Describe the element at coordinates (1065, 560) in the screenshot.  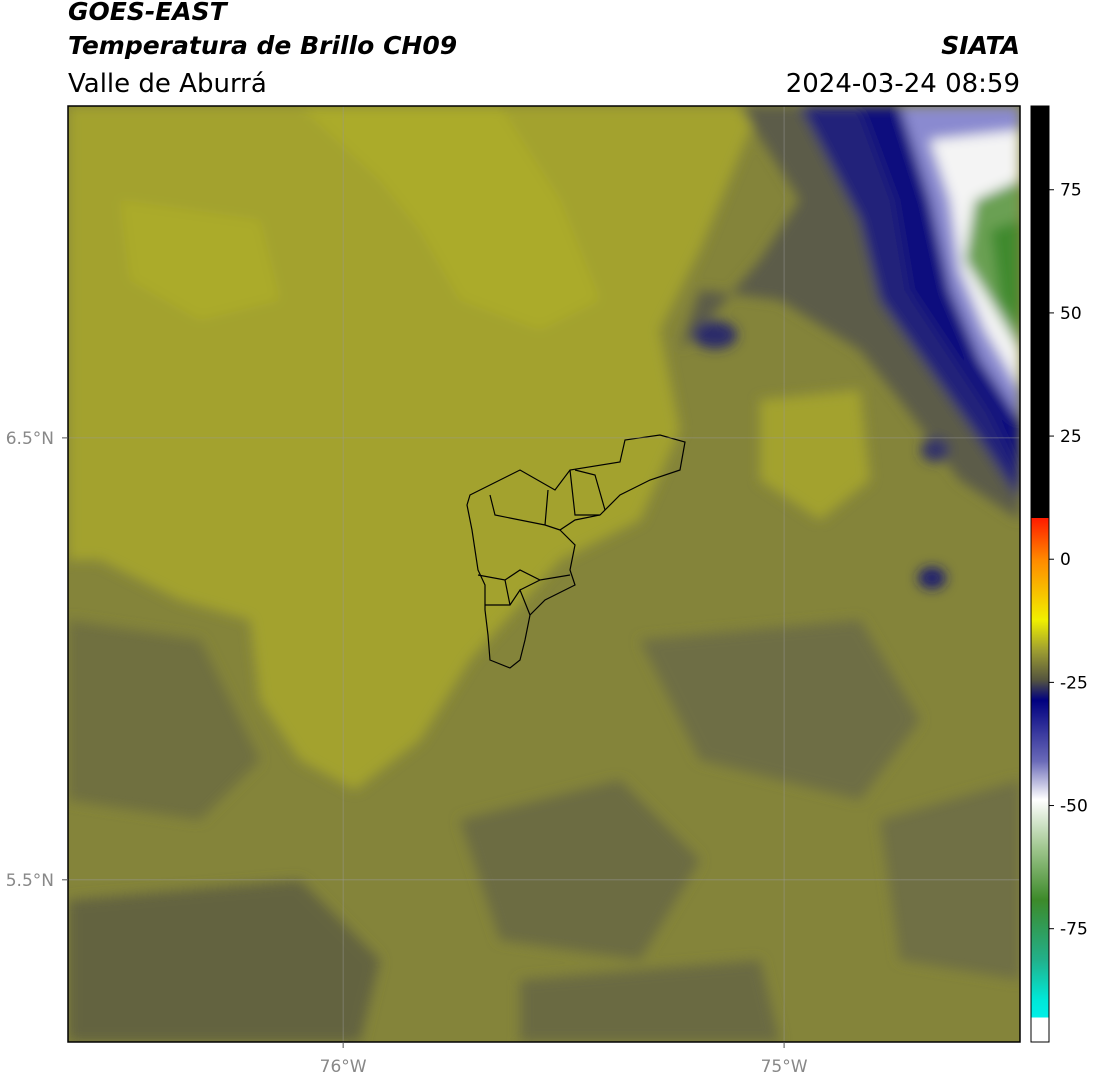
I see `colorbar-tick-label: 0` at that location.